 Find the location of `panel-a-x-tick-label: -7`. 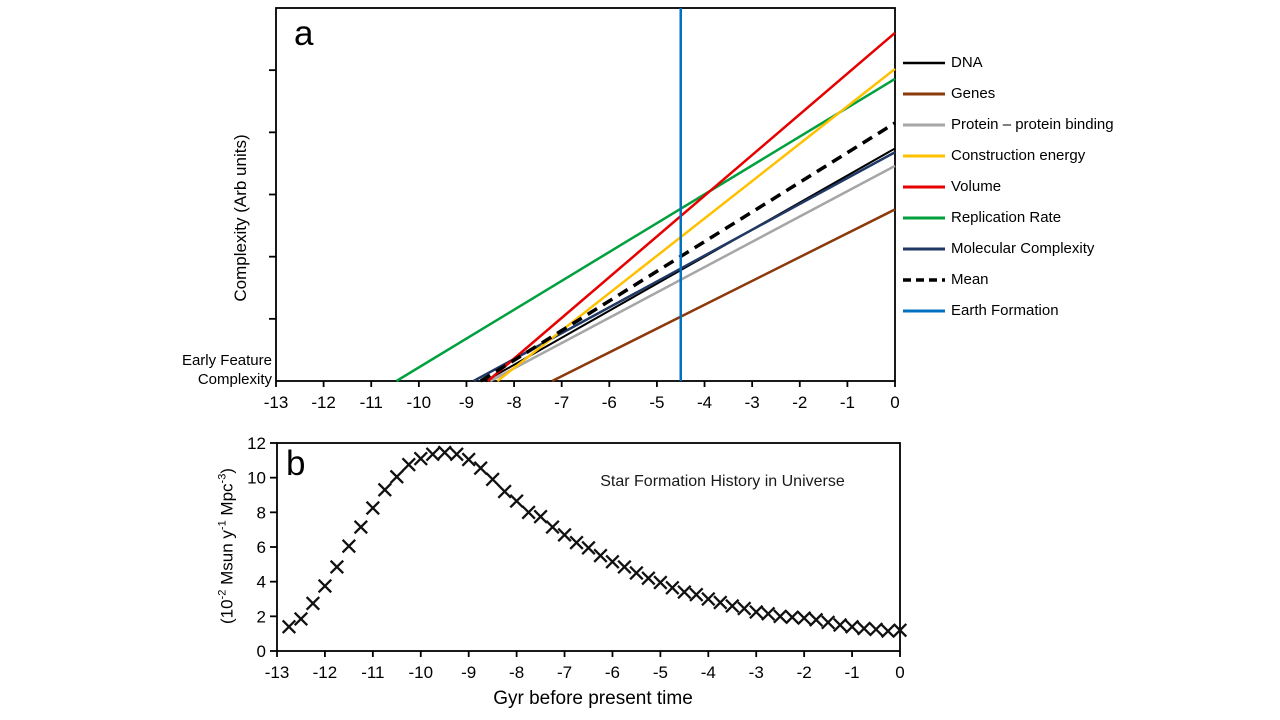

panel-a-x-tick-label: -7 is located at coordinates (561, 402).